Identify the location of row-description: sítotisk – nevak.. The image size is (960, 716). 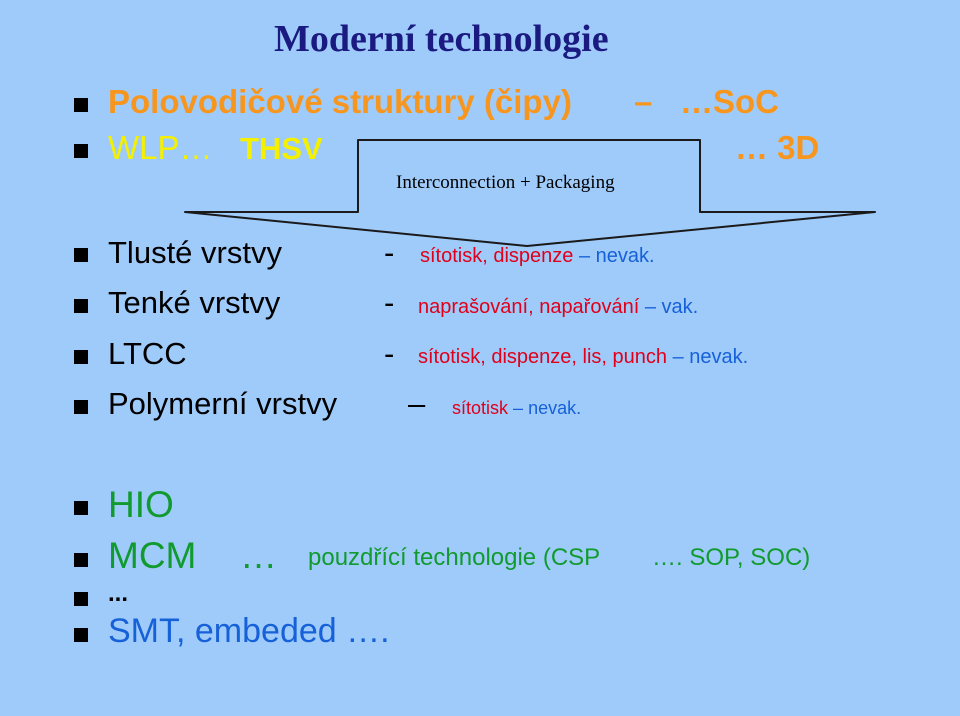
(516, 408).